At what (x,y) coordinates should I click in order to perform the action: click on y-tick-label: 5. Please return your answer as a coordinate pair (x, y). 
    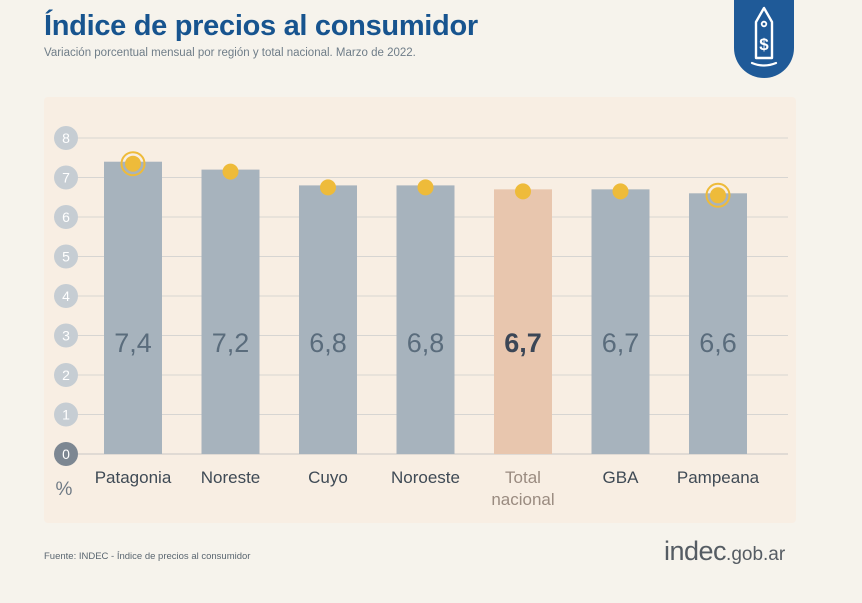
    Looking at the image, I should click on (66, 257).